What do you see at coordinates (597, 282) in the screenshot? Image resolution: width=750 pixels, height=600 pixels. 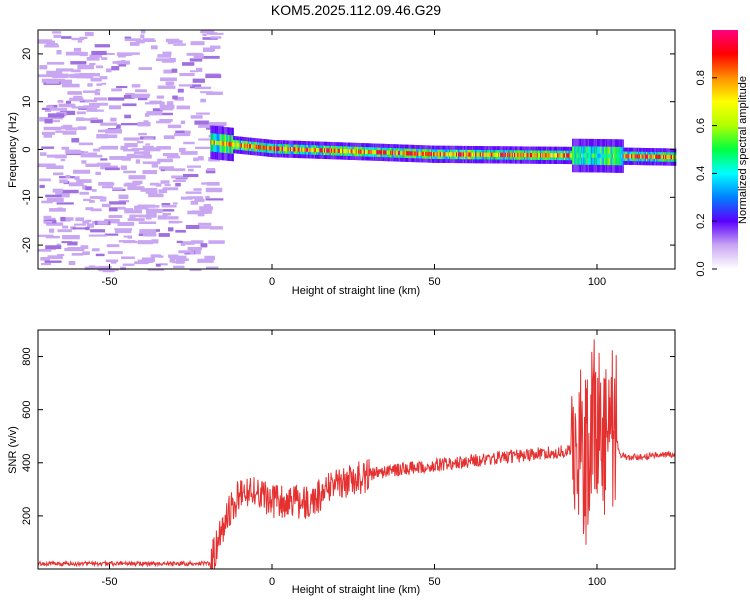 I see `x-tick-label: 100` at bounding box center [597, 282].